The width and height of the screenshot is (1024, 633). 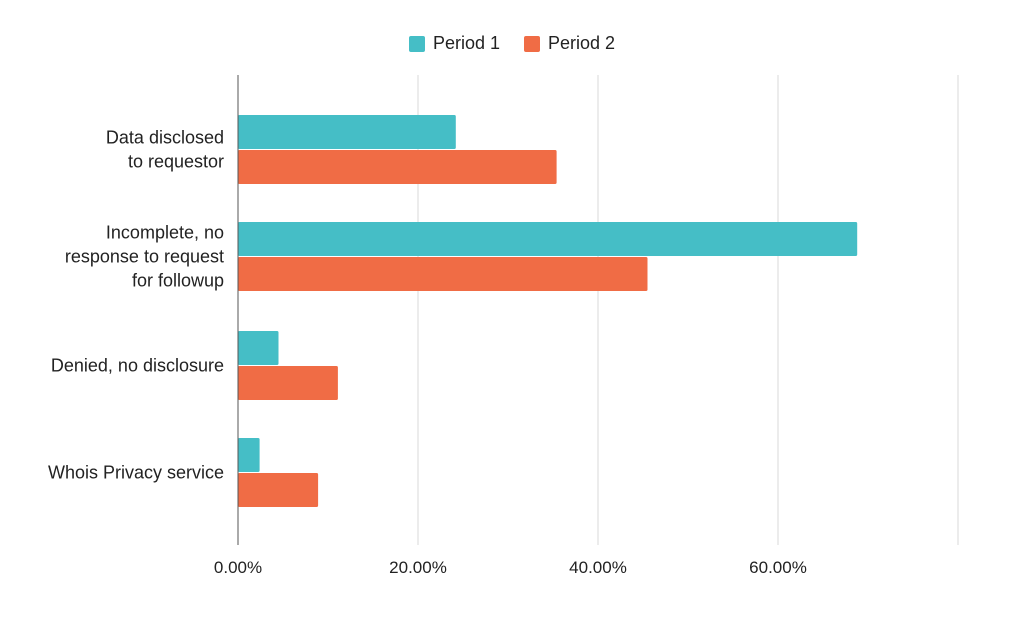 I want to click on legend: Period 1 Period 2, so click(x=512, y=43).